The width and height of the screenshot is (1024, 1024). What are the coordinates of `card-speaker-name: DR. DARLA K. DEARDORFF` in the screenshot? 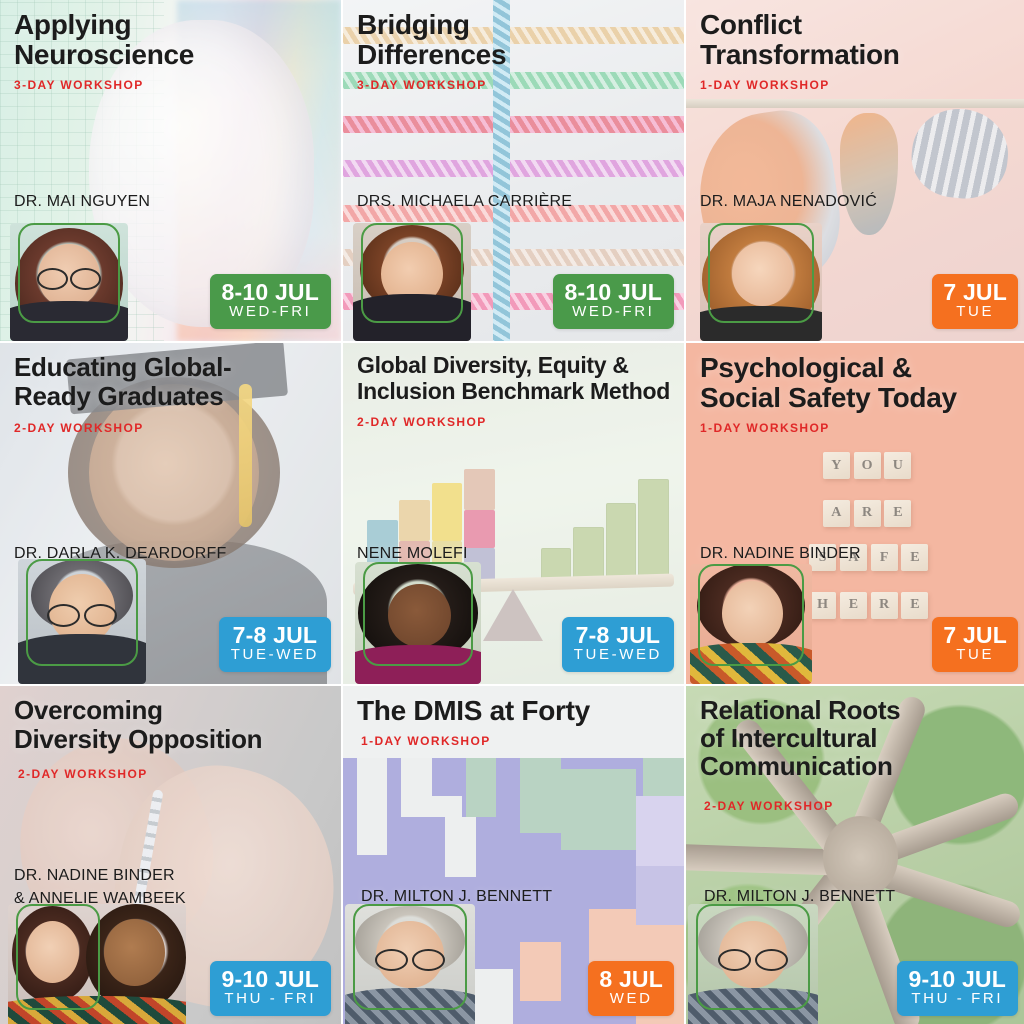 It's located at (120, 553).